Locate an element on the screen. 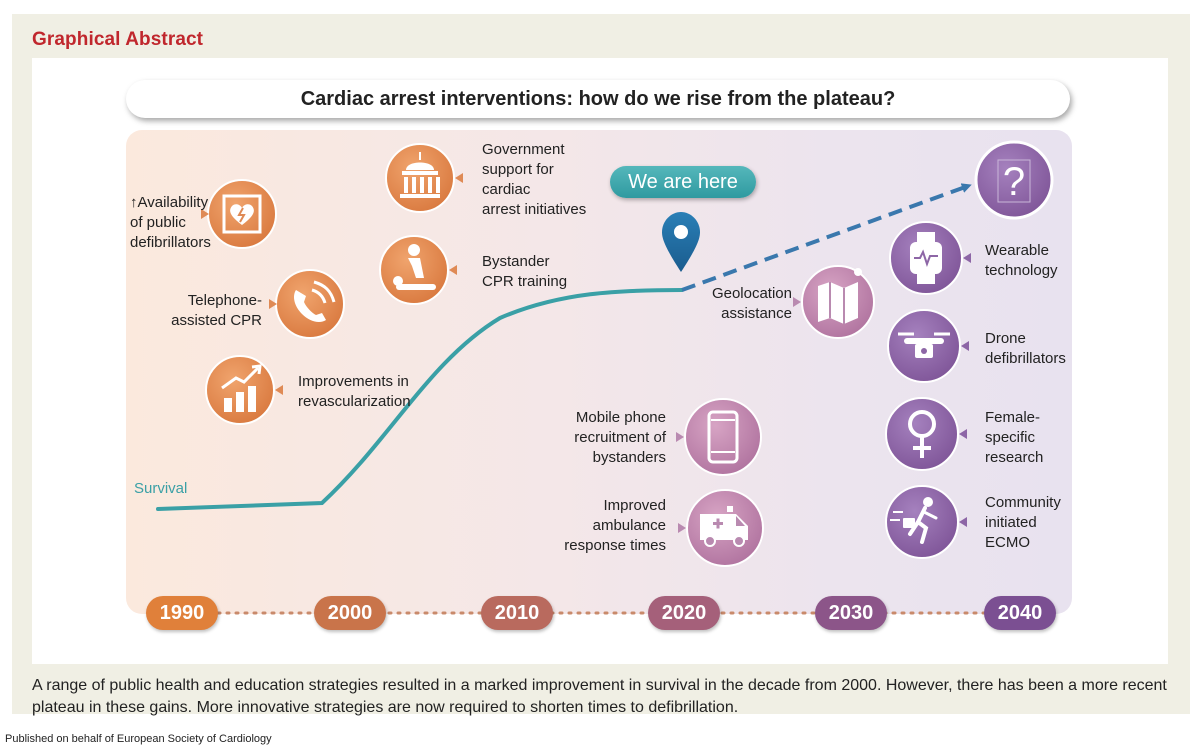 The image size is (1200, 753). label-mobile-phone-recruitment: Mobile phone recruitment of bystanders is located at coordinates (620, 437).